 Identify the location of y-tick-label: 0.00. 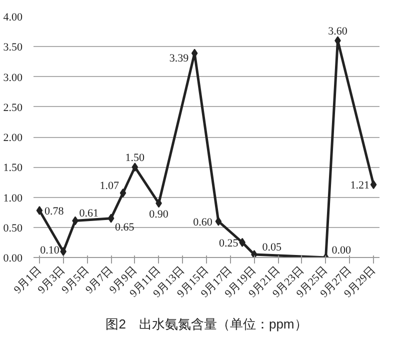
(13, 258).